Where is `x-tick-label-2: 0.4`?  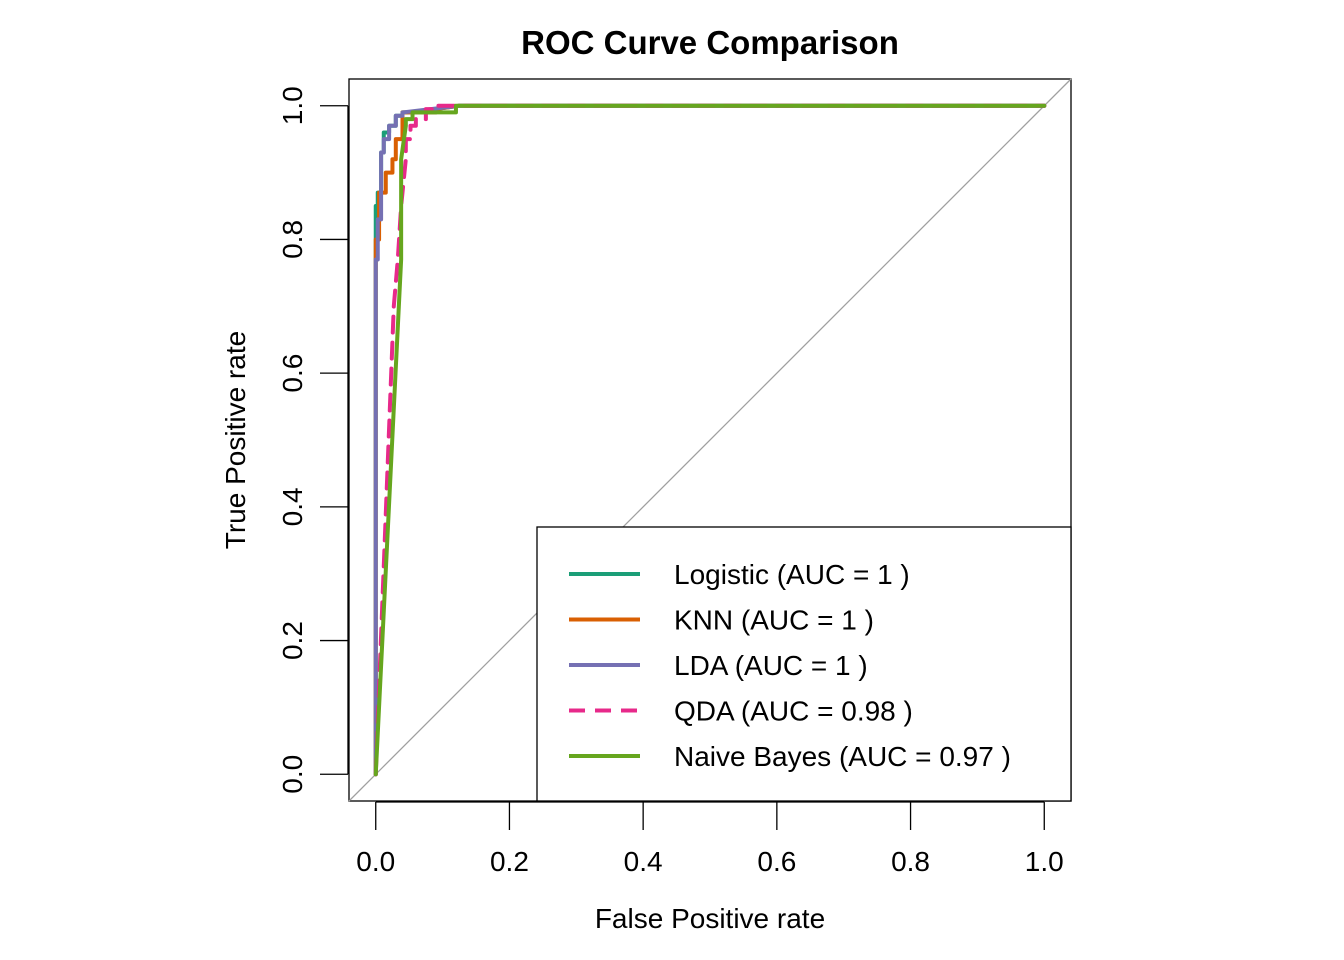
x-tick-label-2: 0.4 is located at coordinates (643, 861).